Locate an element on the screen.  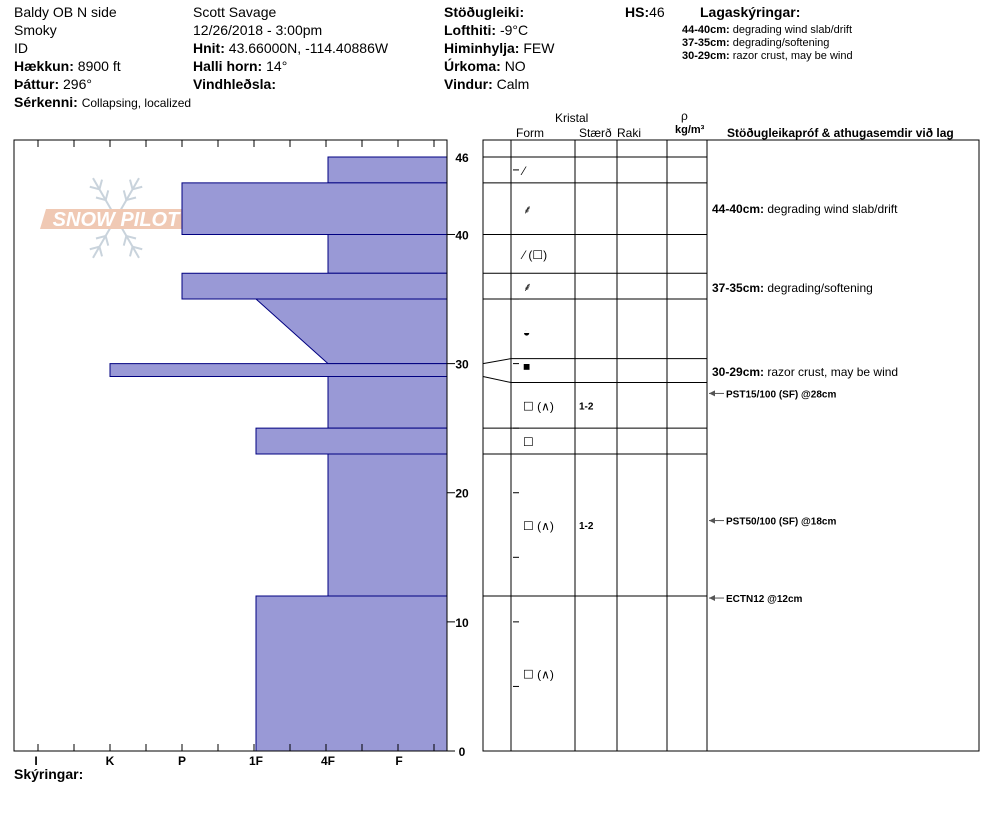
hs-row: HS:46 is located at coordinates (645, 12).